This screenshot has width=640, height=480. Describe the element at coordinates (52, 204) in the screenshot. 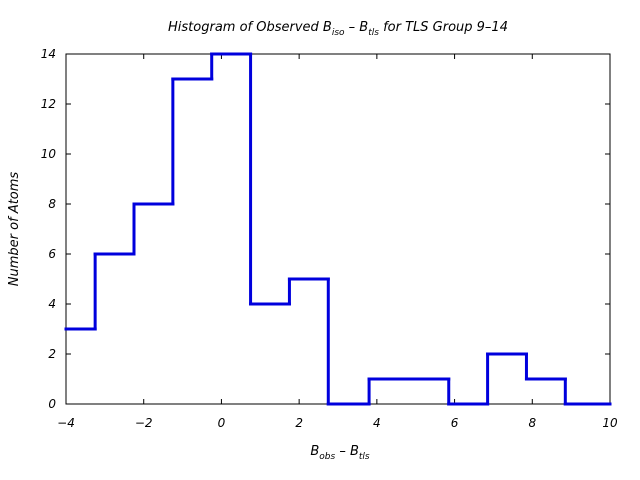

I see `y-tick-label: 8` at that location.